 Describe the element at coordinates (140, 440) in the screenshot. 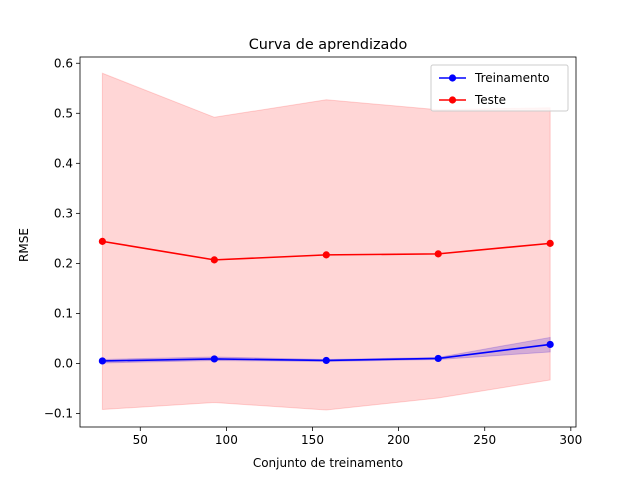

I see `x-tick-label: 50` at that location.